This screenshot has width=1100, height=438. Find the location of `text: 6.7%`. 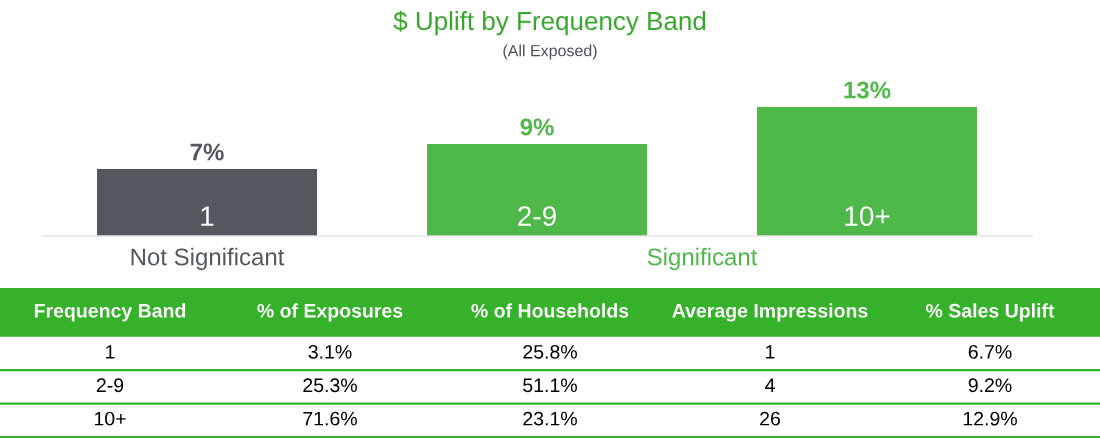

text: 6.7% is located at coordinates (990, 351).